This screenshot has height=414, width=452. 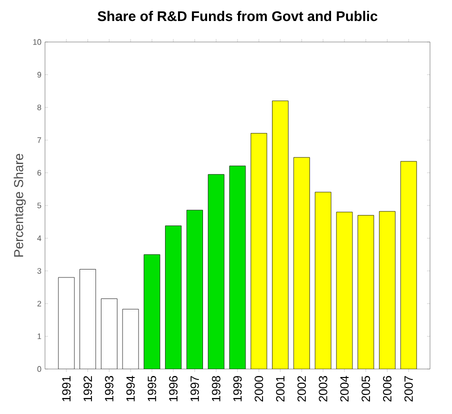 I want to click on x-tick-label: 2003, so click(x=323, y=389).